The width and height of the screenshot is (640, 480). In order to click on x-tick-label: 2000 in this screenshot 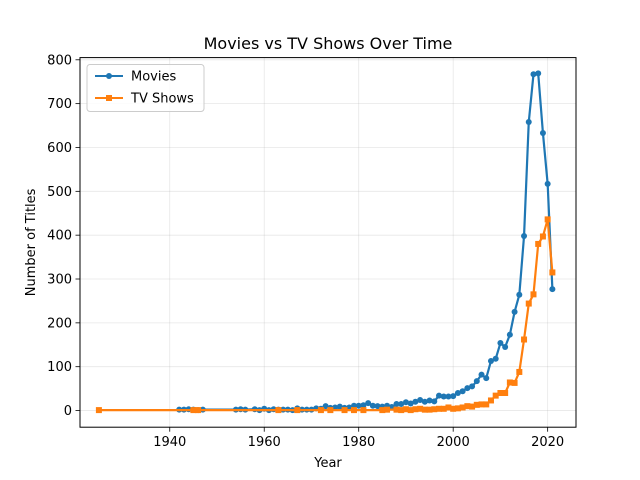, I will do `click(453, 442)`.